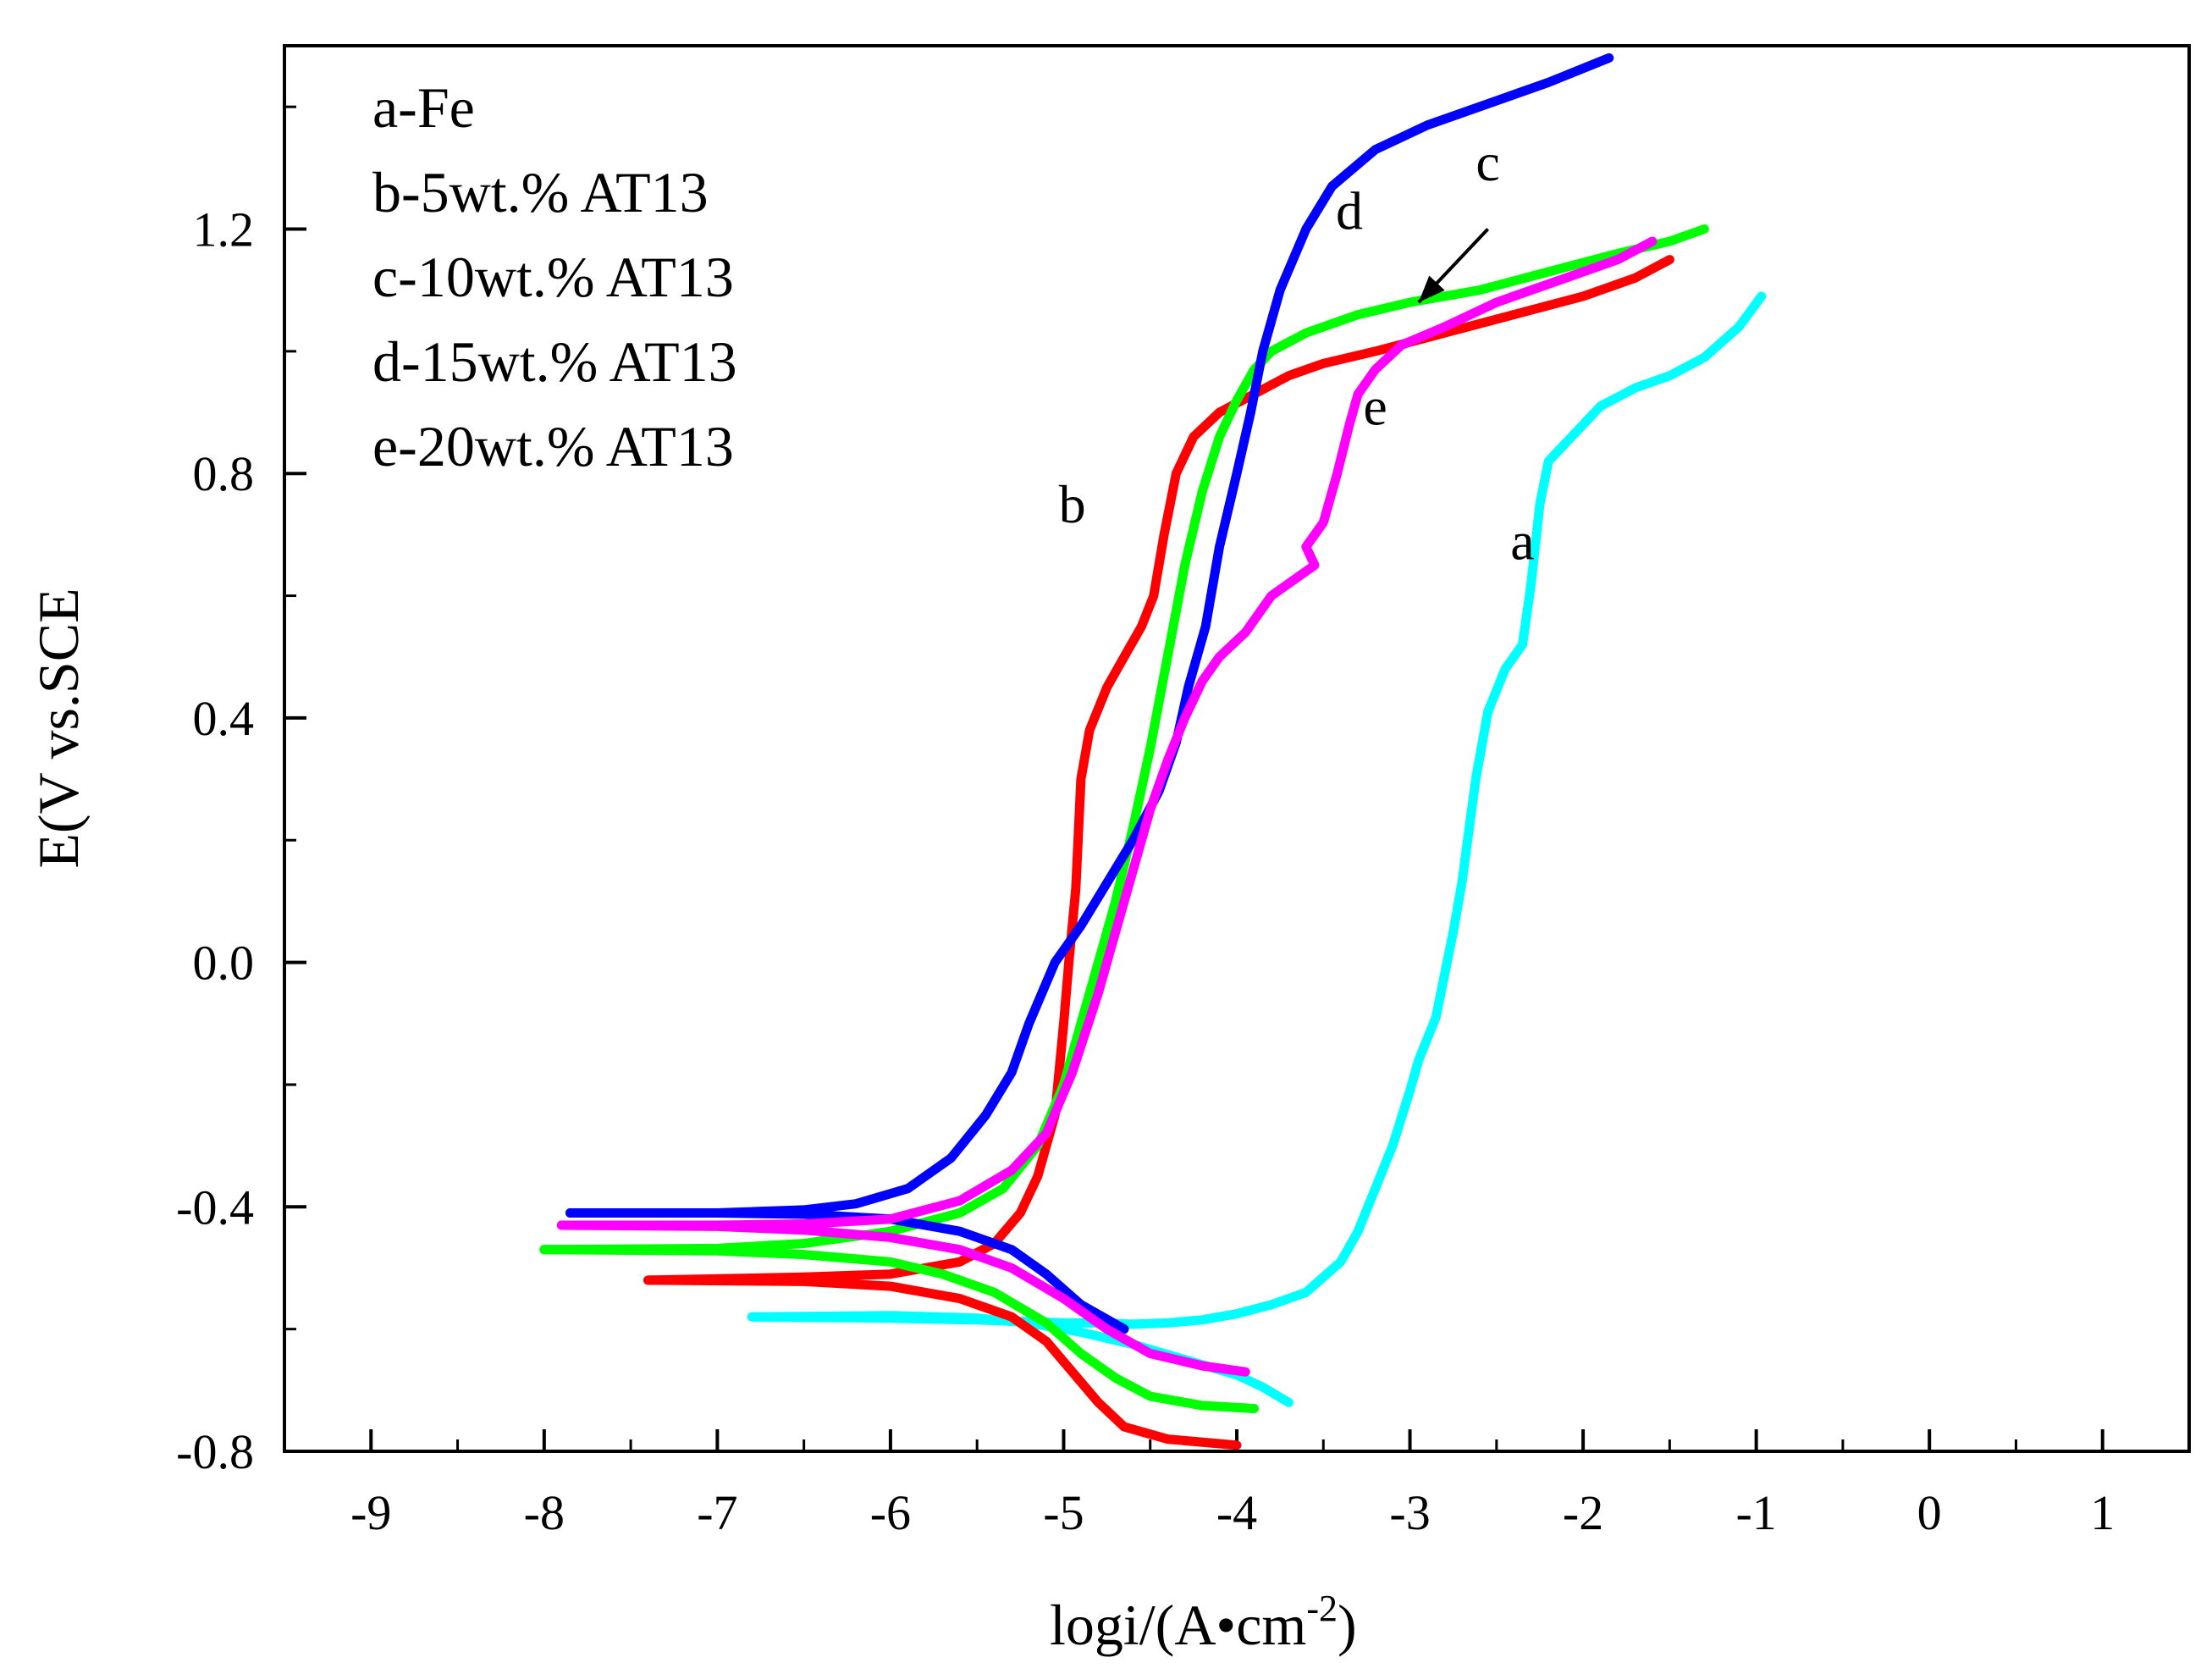 Image resolution: width=2212 pixels, height=1674 pixels. Describe the element at coordinates (1237, 1484) in the screenshot. I see `x-axis: -9 -8 -7 -6 -5 -4 -3 -2 -1 0 1` at that location.